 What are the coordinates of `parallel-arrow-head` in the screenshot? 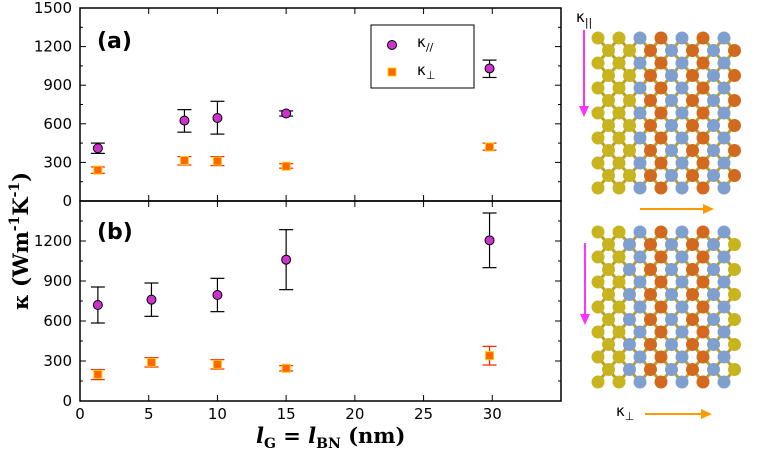 It's located at (584, 111).